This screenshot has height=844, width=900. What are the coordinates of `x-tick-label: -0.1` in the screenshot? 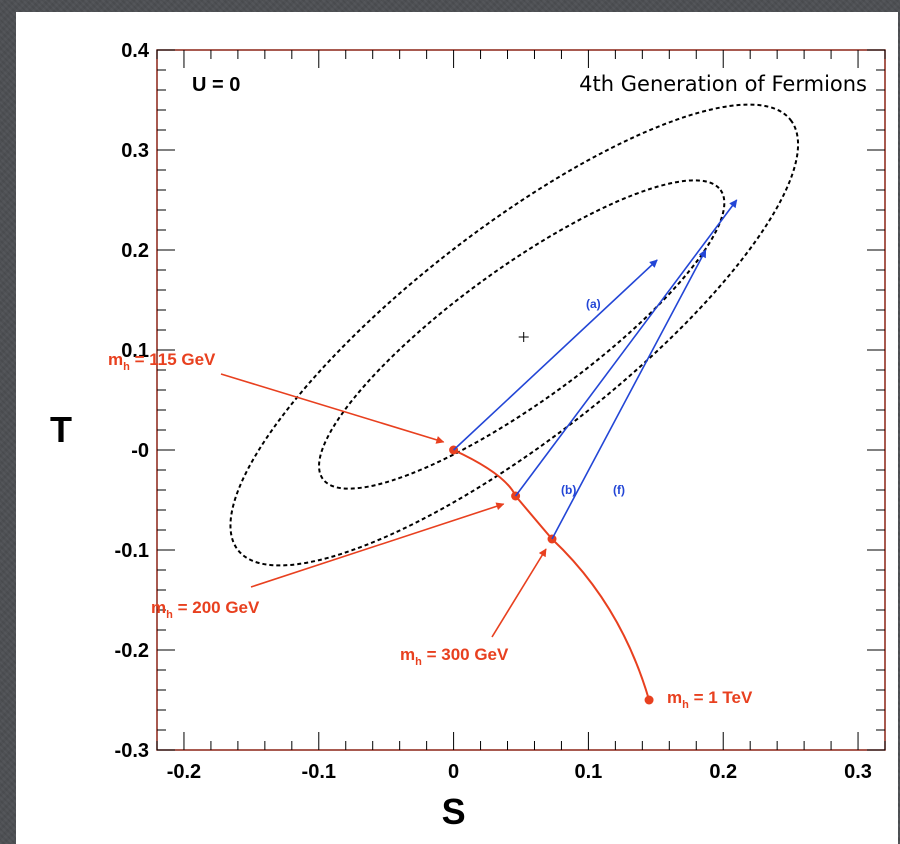 It's located at (319, 772).